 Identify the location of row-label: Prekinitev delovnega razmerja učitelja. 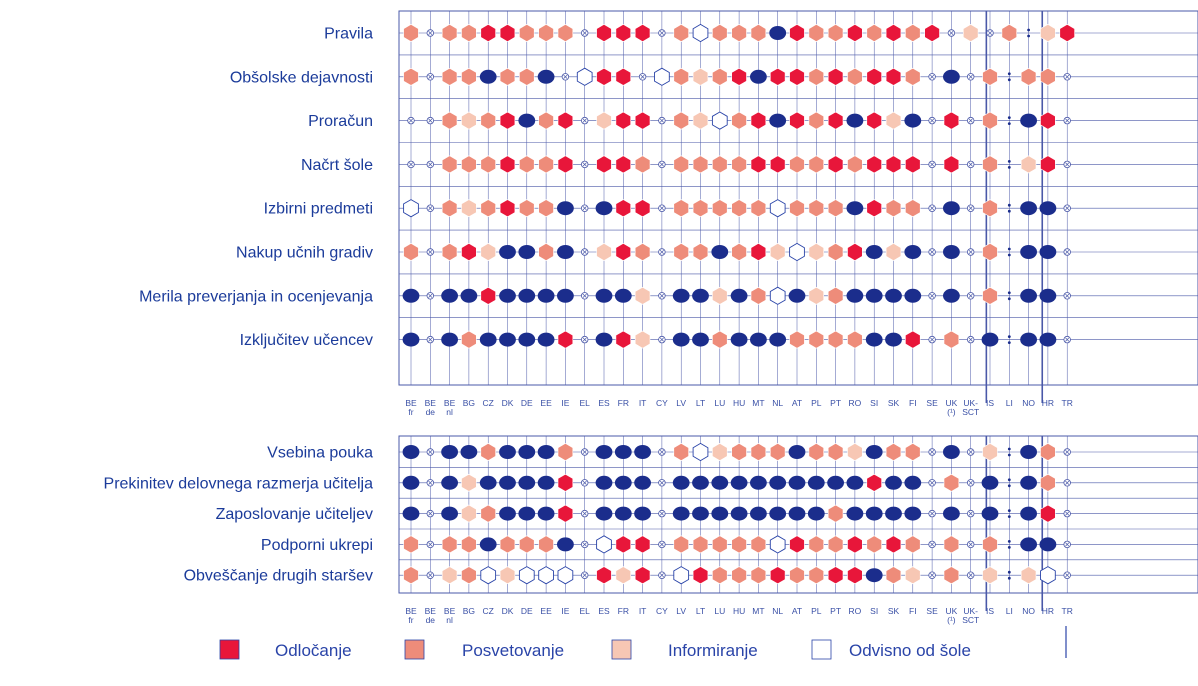
(239, 483).